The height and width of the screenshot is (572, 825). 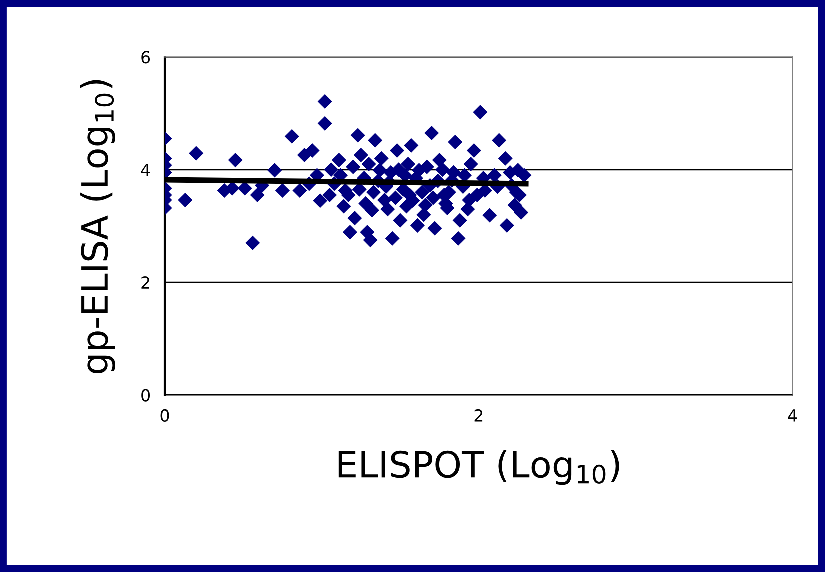 I want to click on y-axis-title: gp-ELISA (Log$_{10}$), so click(x=98, y=227).